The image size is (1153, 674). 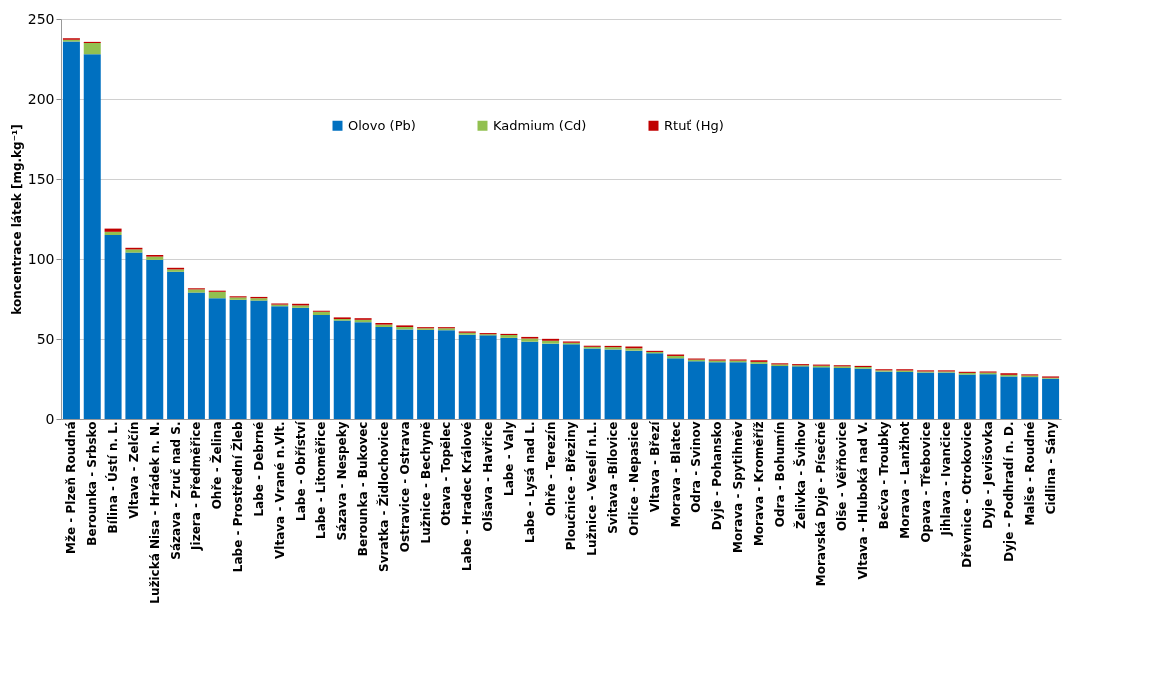 I want to click on legend-label: Olovo (Pb), so click(x=382, y=125).